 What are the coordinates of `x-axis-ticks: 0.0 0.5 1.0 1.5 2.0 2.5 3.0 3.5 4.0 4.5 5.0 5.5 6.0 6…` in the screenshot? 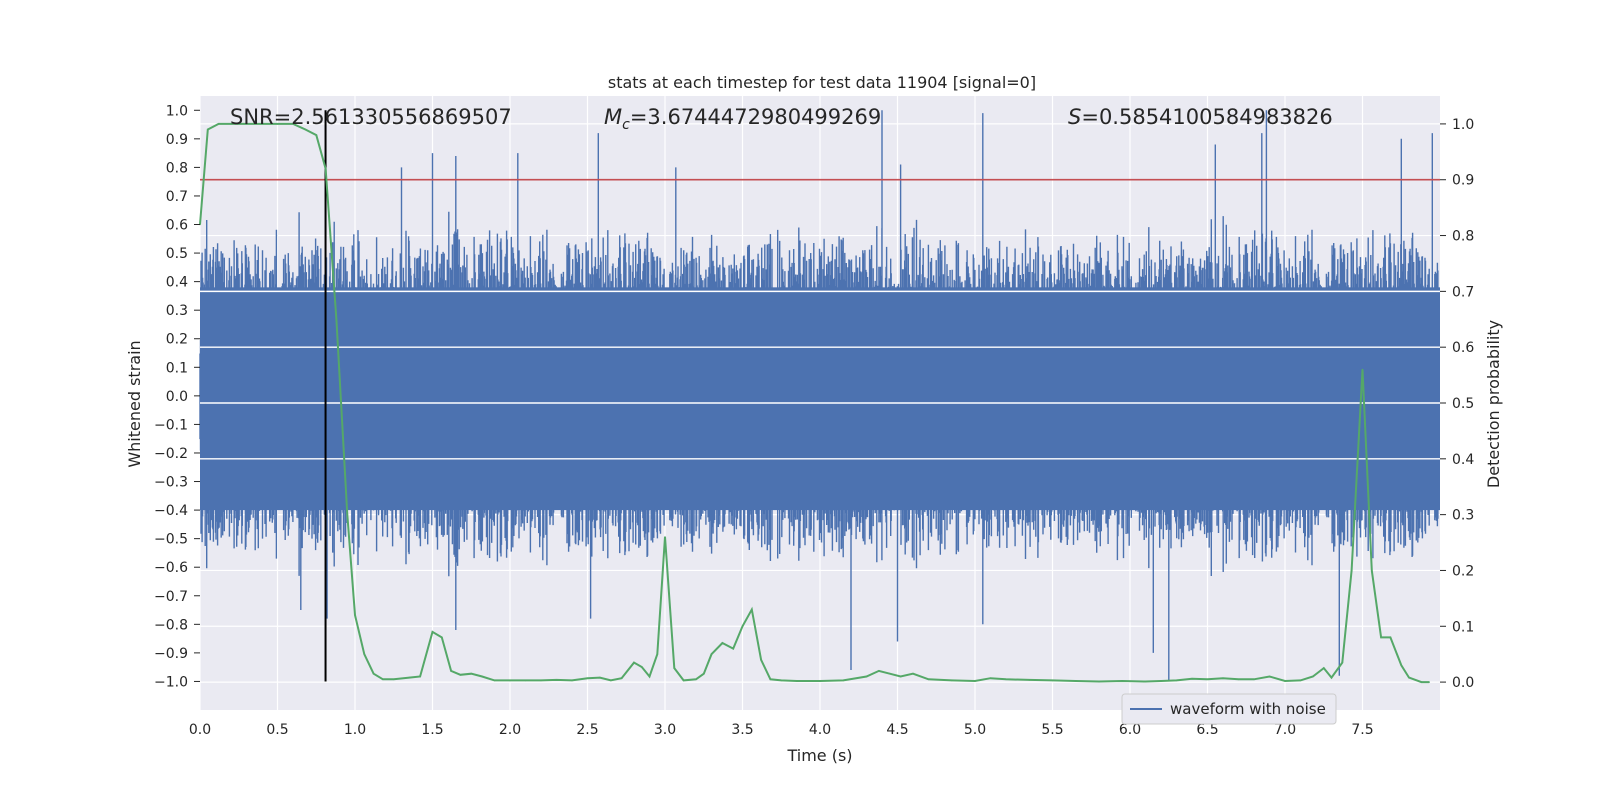 It's located at (781, 730).